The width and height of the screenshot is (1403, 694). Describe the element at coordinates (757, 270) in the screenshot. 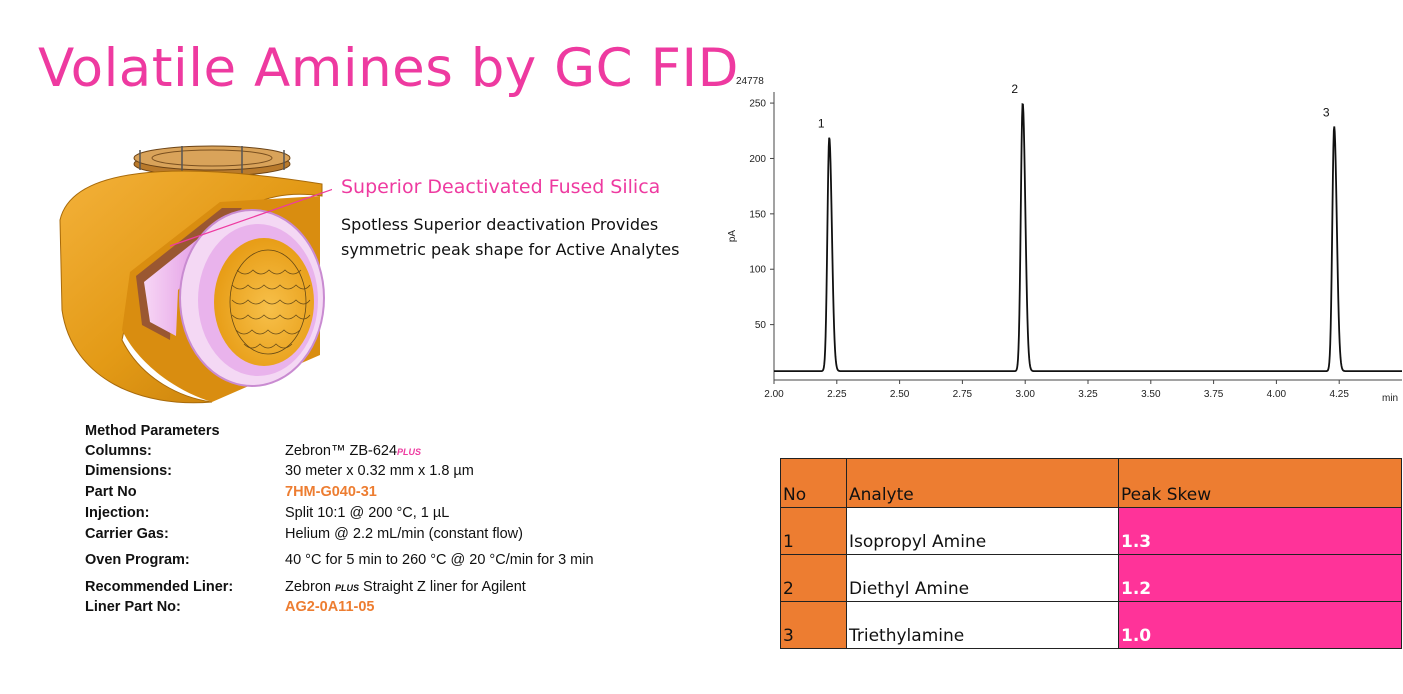

I see `y-tick-label: 100` at that location.